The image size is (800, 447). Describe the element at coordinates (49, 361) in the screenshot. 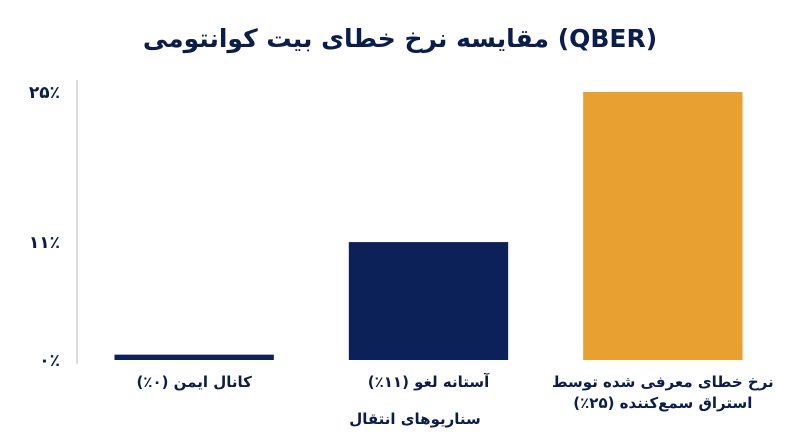

I see `y-tick-label: ۰٪` at that location.